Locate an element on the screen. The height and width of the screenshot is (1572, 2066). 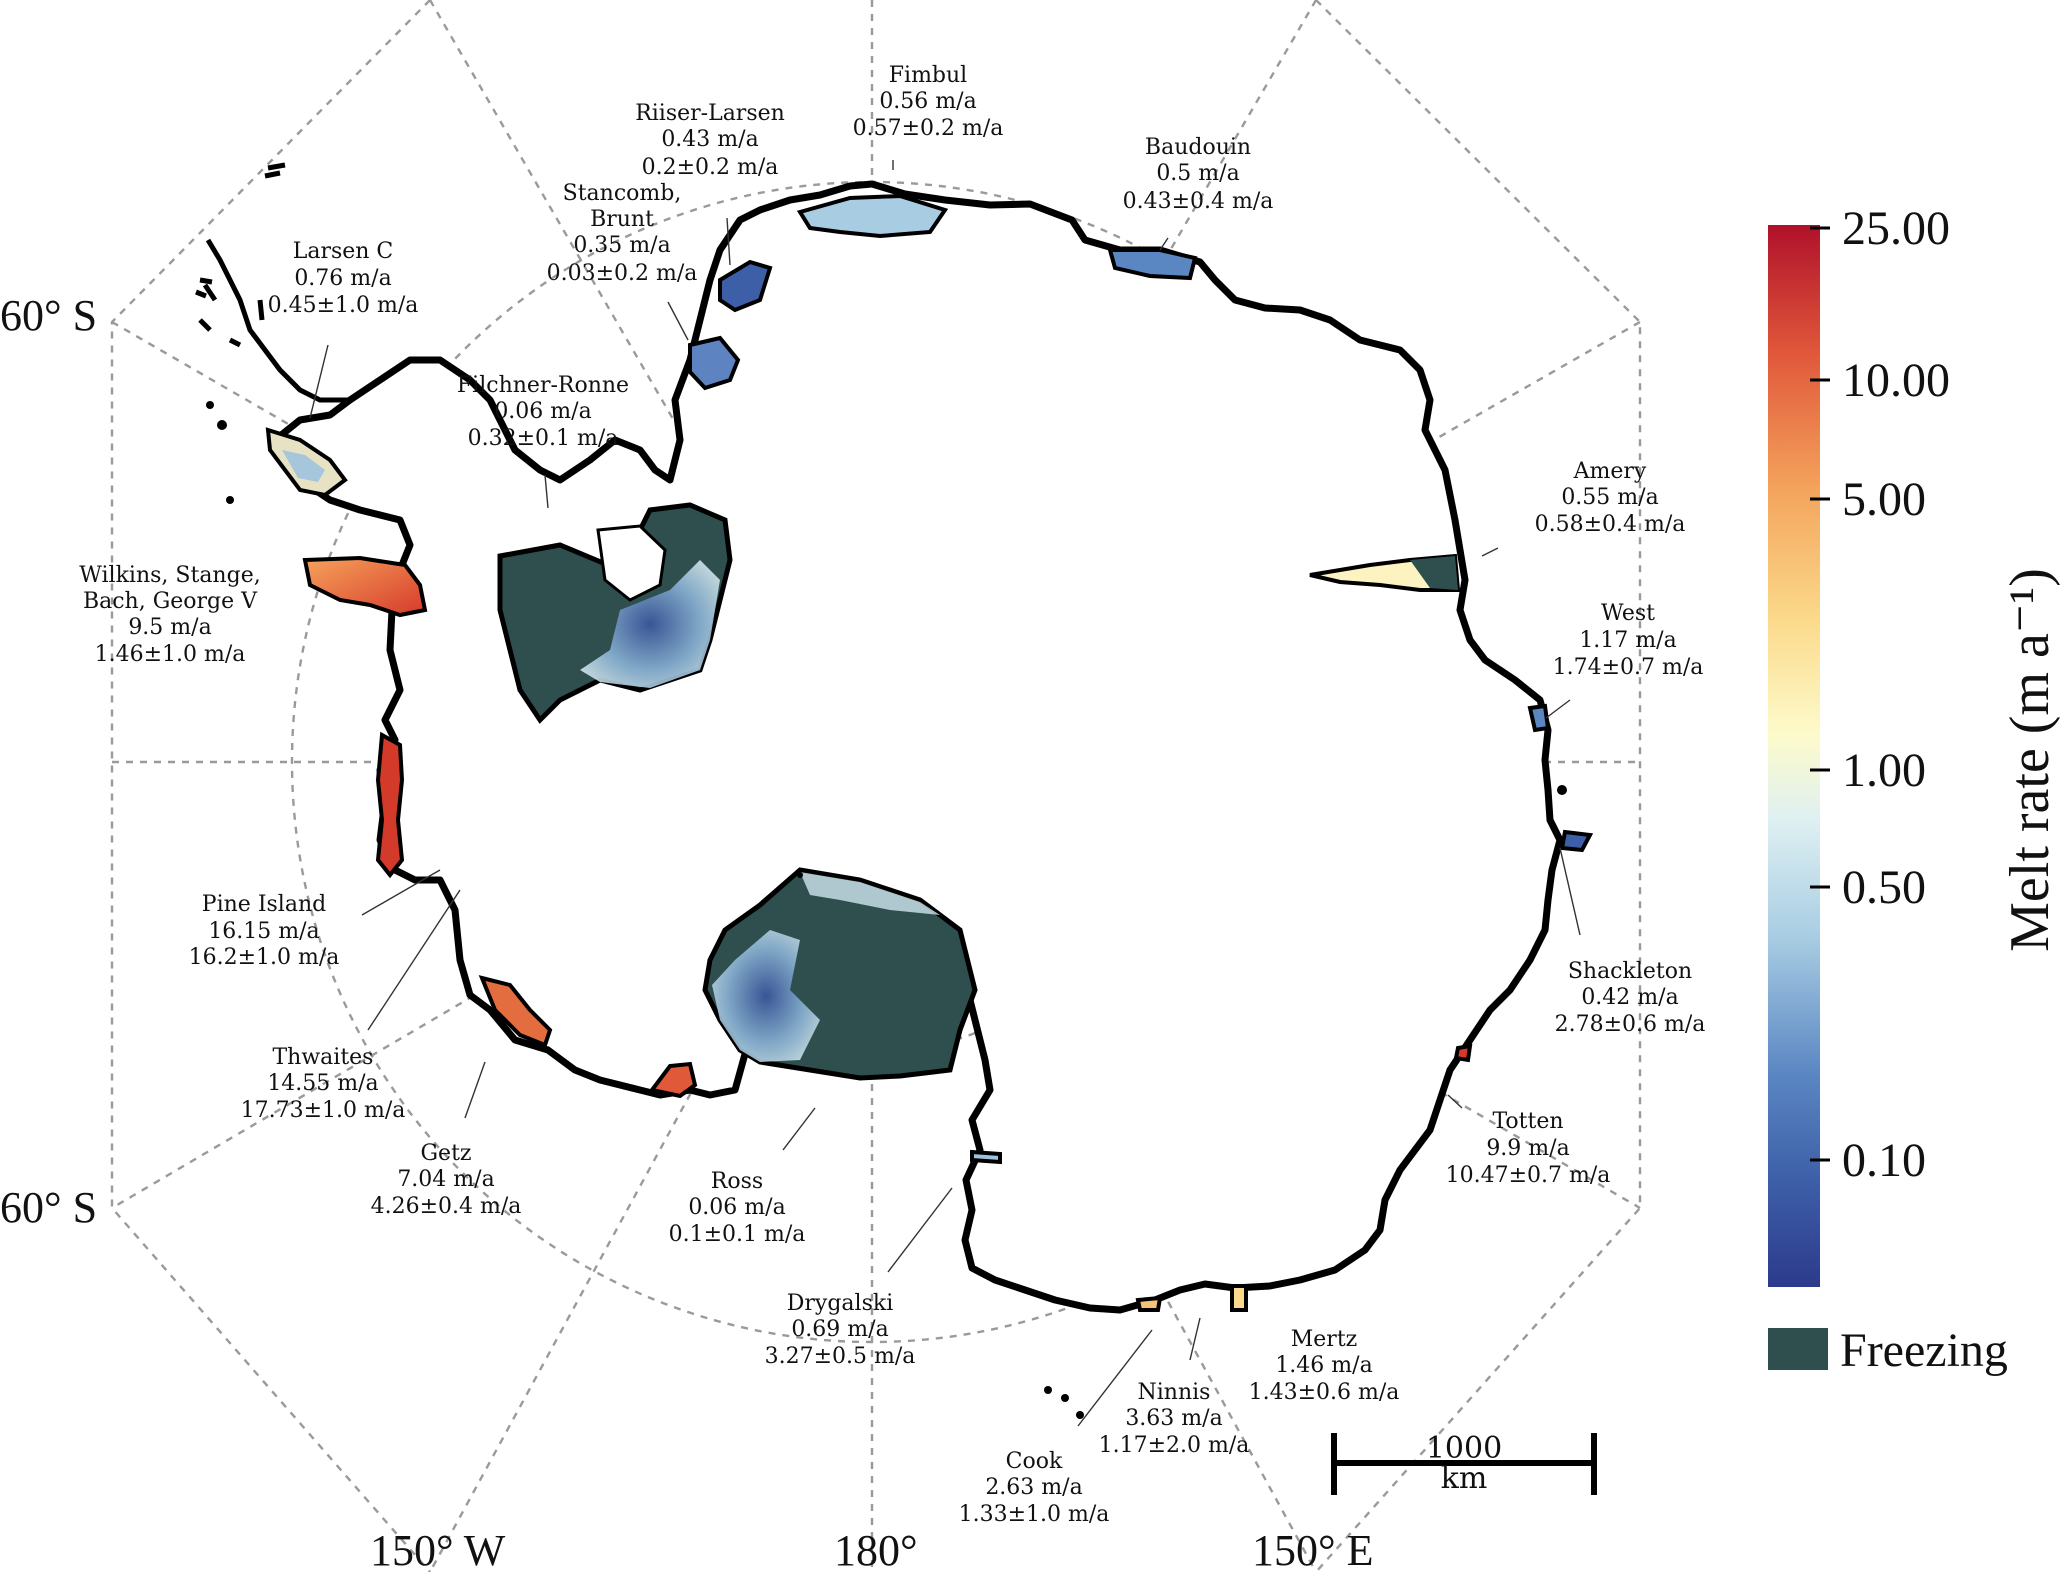
svg-text: 16.2±1.0 m/a is located at coordinates (264, 957).